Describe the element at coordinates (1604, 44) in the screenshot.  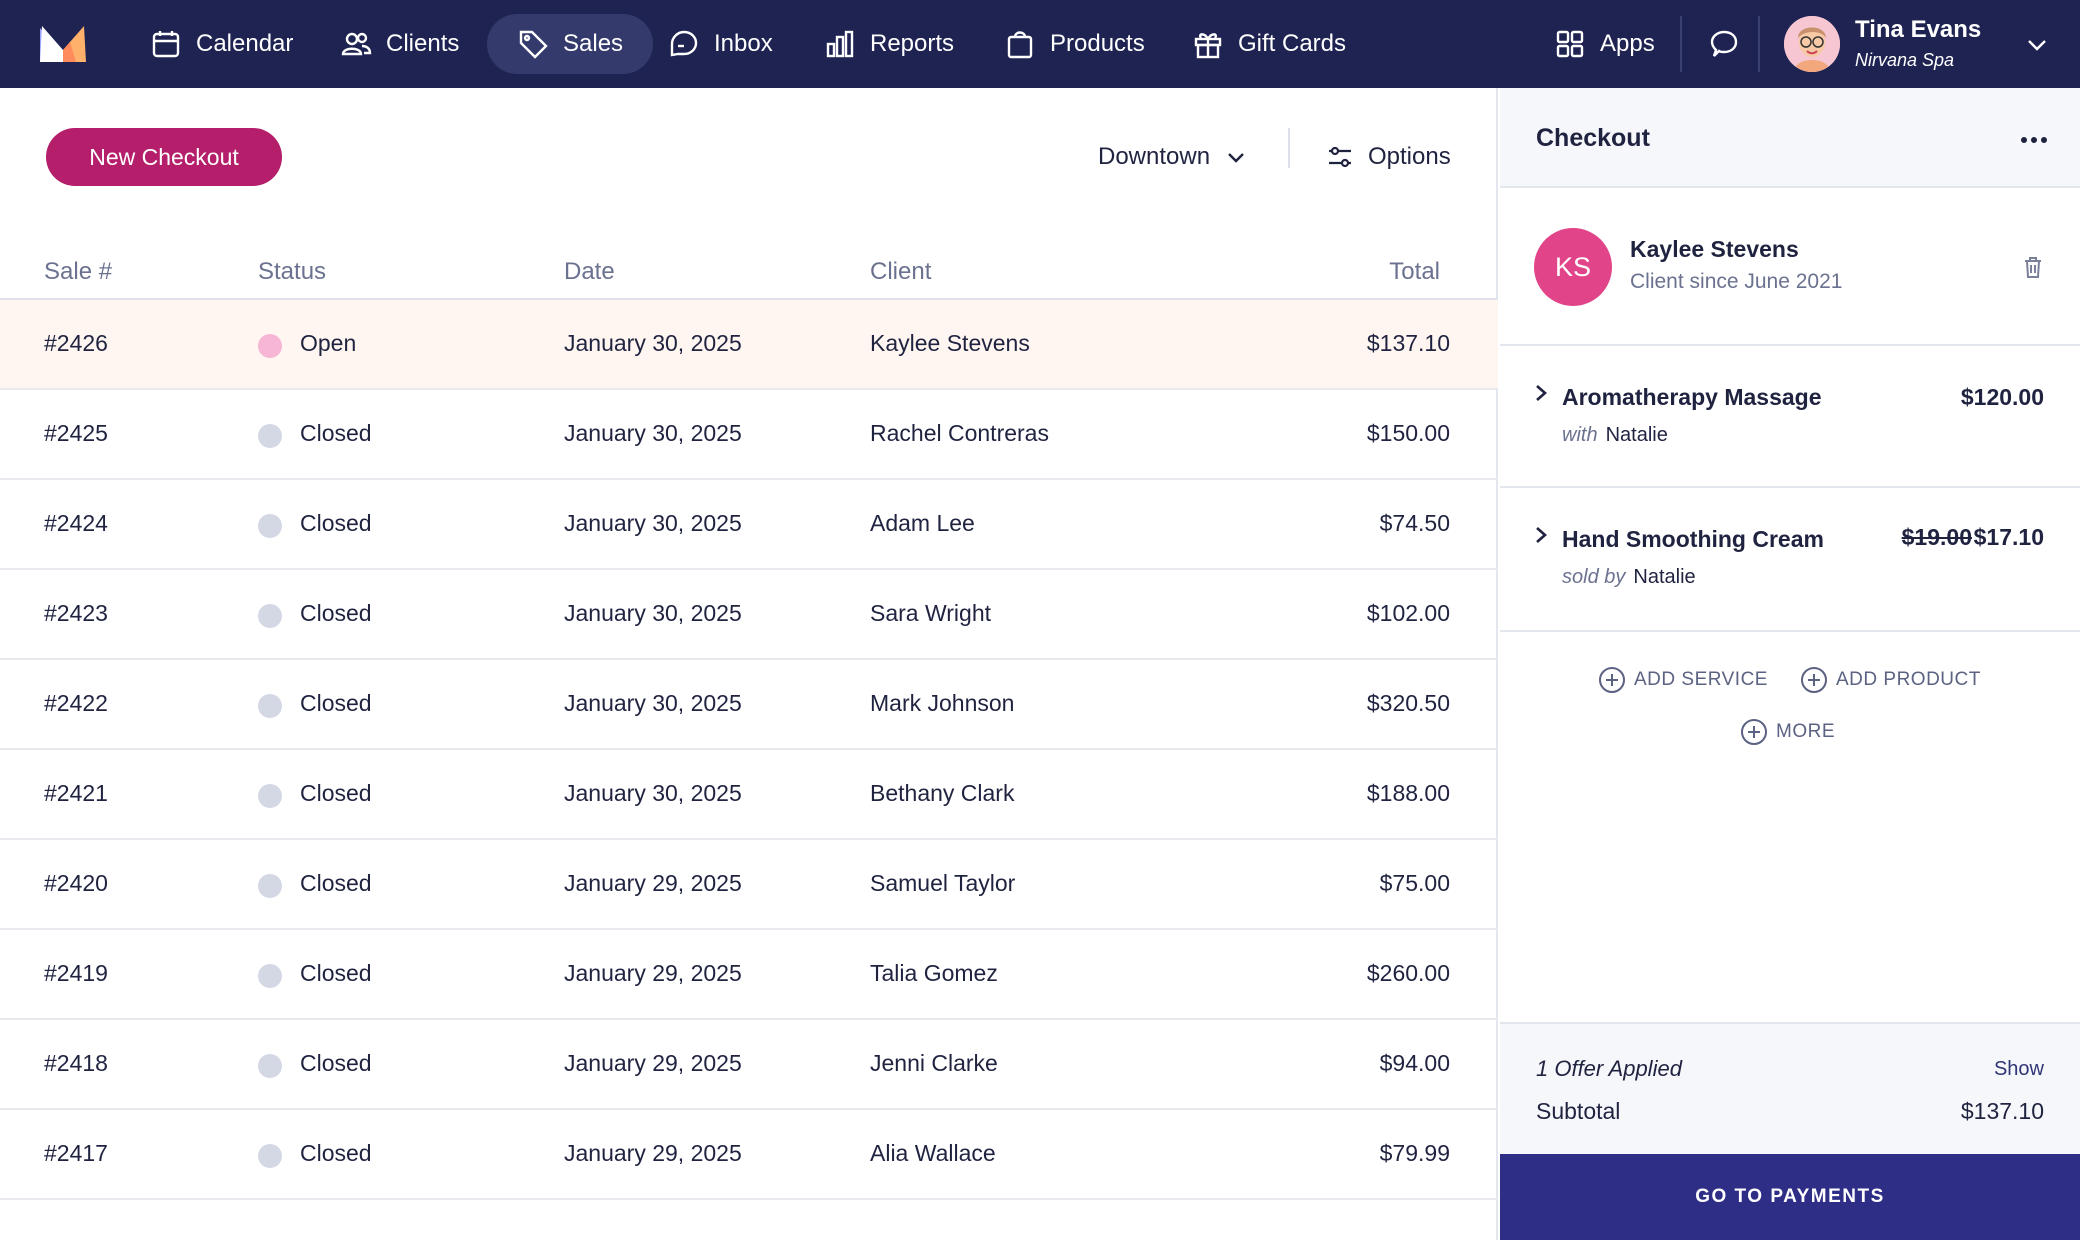
I see `nav-apps: Apps` at that location.